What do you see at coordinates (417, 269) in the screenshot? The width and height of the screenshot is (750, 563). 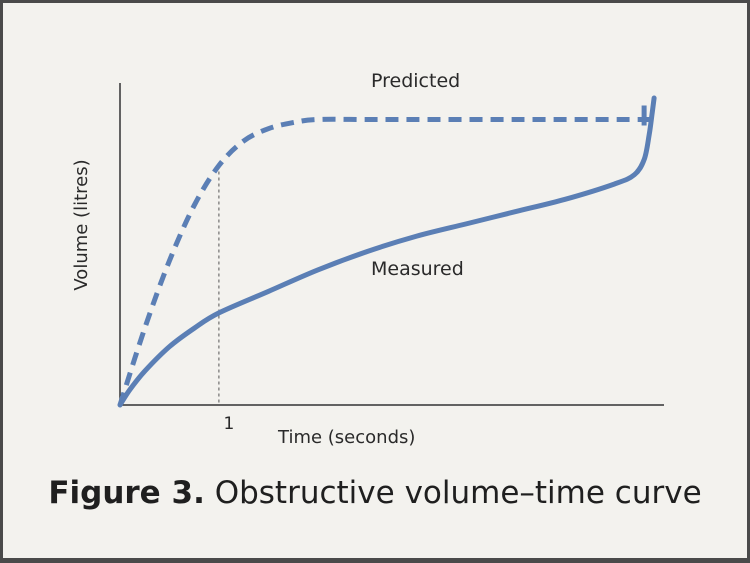 I see `series-label-measured: Measured` at bounding box center [417, 269].